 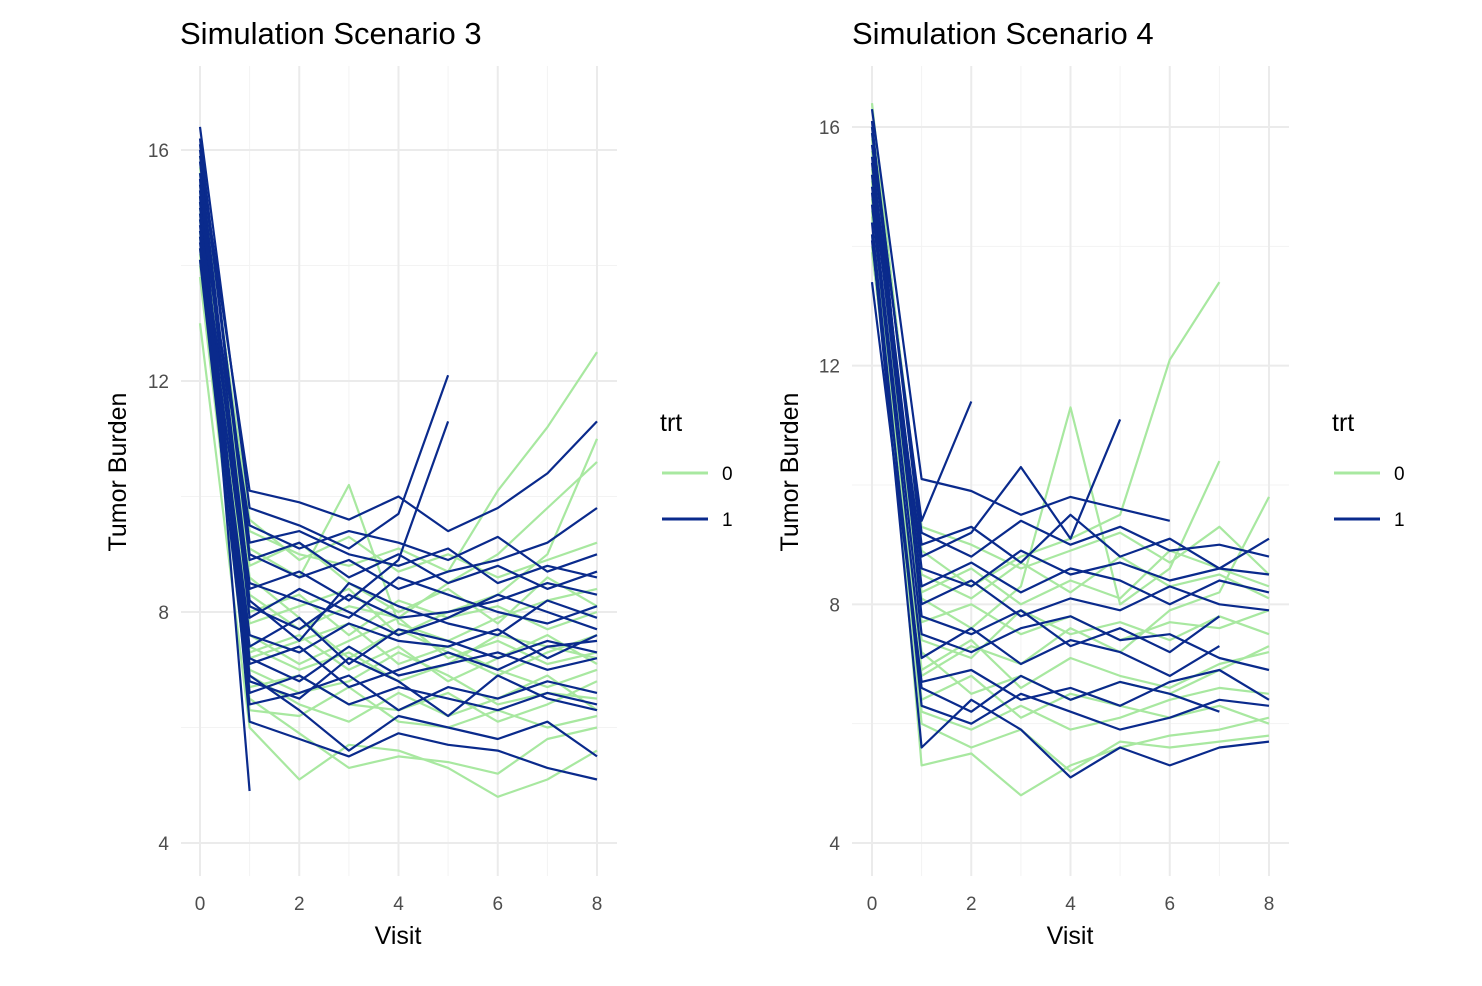 I want to click on panel-title: Simulation Scenario 4, so click(x=1003, y=33).